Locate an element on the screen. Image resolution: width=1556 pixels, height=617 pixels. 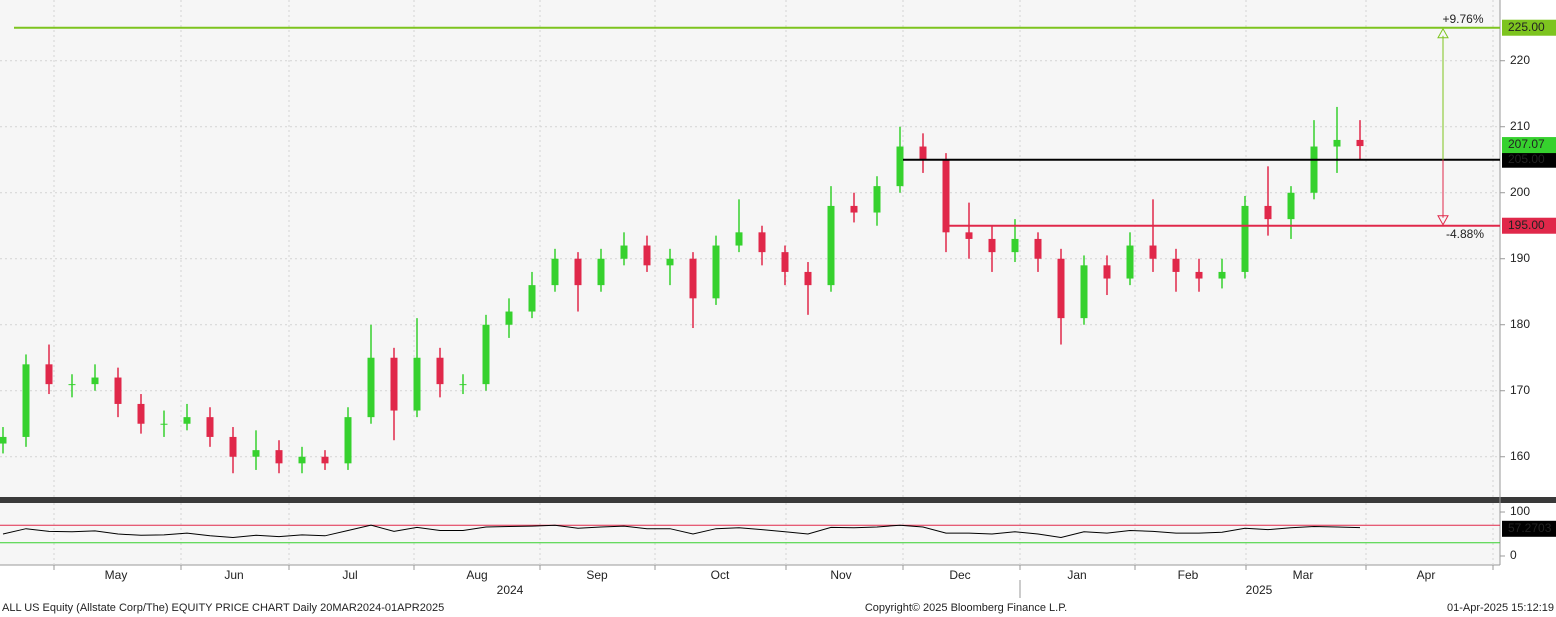
y-tick-label: 180 is located at coordinates (1520, 324).